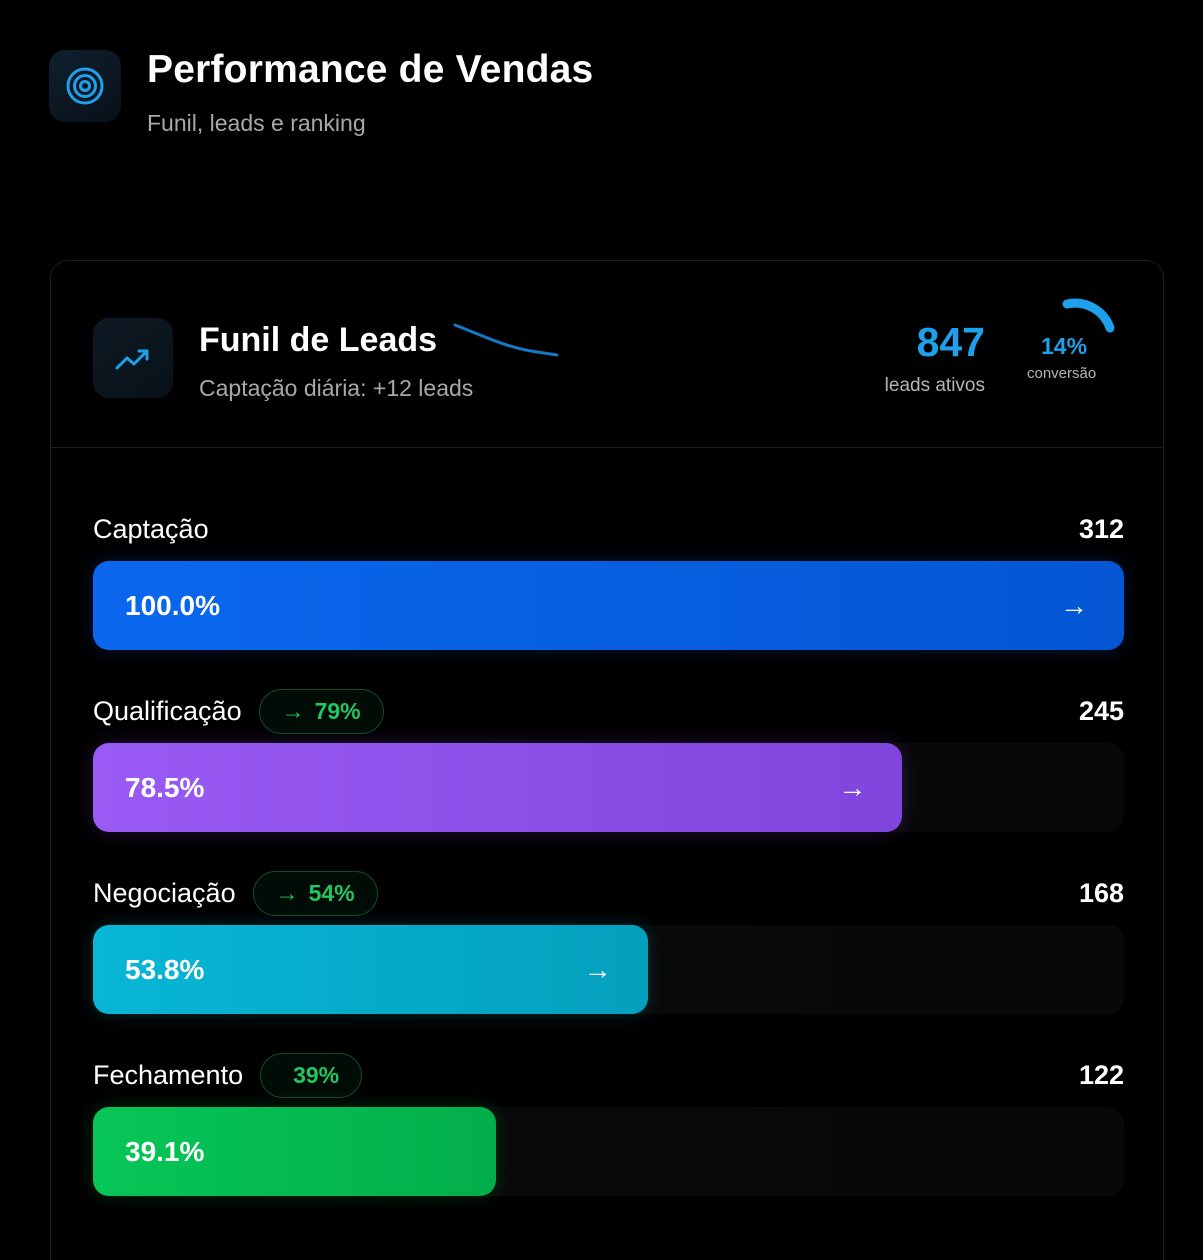 This screenshot has width=1203, height=1260. Describe the element at coordinates (337, 710) in the screenshot. I see `conversion-badge-value: 79%` at that location.